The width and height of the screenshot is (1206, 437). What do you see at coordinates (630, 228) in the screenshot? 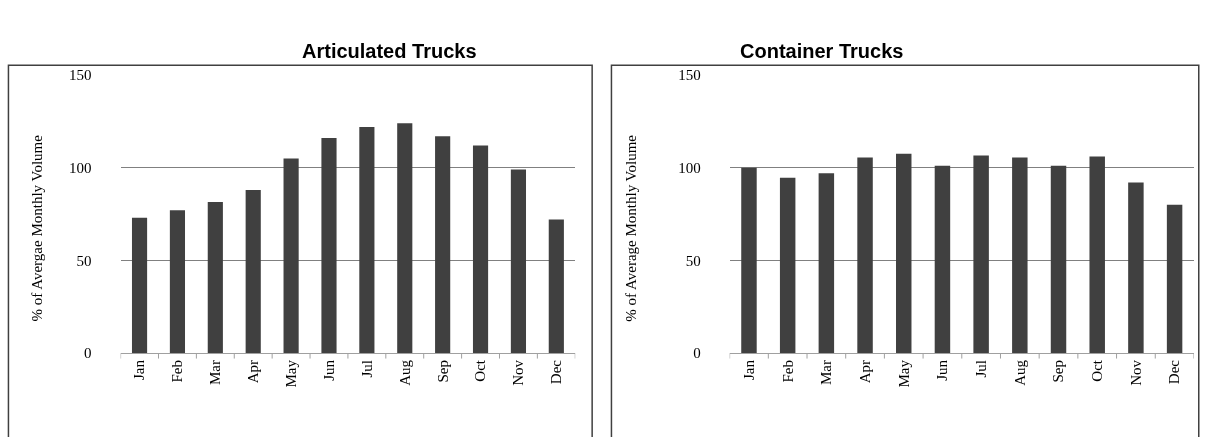
I see `y-axis-title: % of Average Monthly Volume` at bounding box center [630, 228].